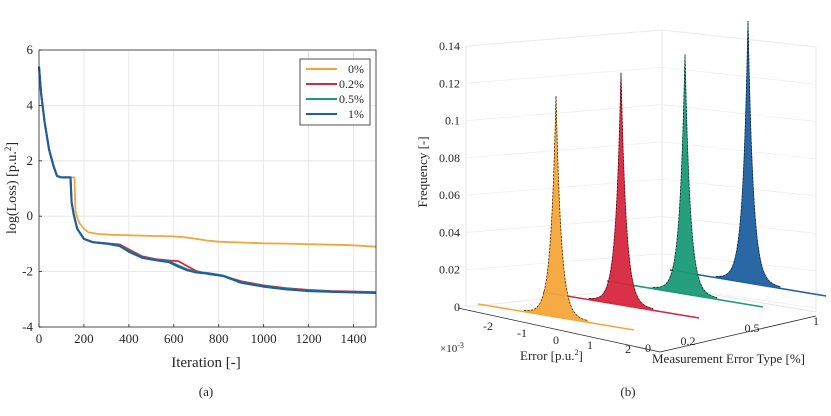 The image size is (831, 416). What do you see at coordinates (27, 271) in the screenshot?
I see `y-tick-label: -2` at bounding box center [27, 271].